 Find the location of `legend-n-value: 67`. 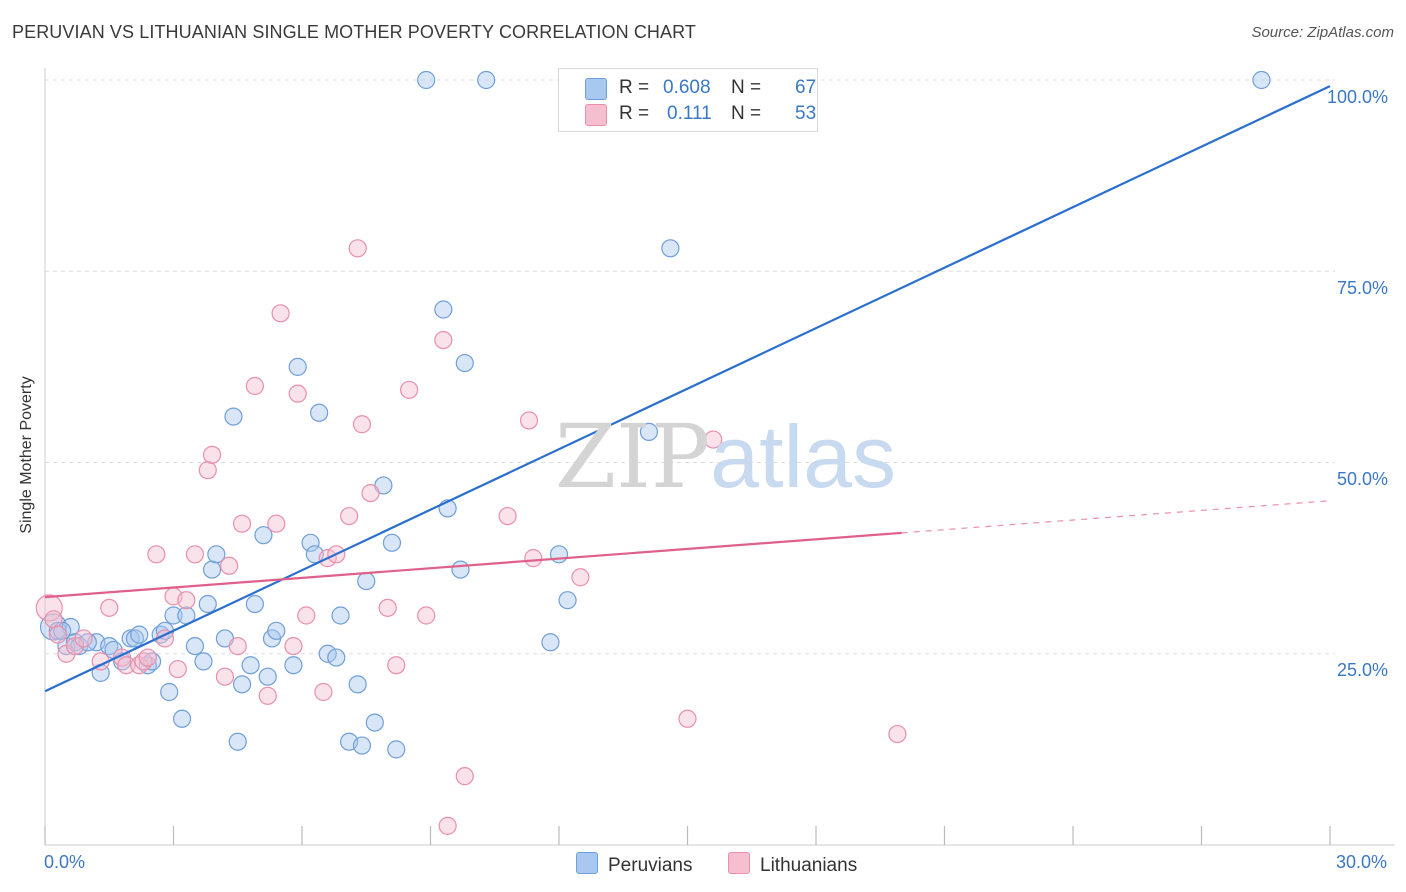

legend-n-value: 67 is located at coordinates (806, 87).